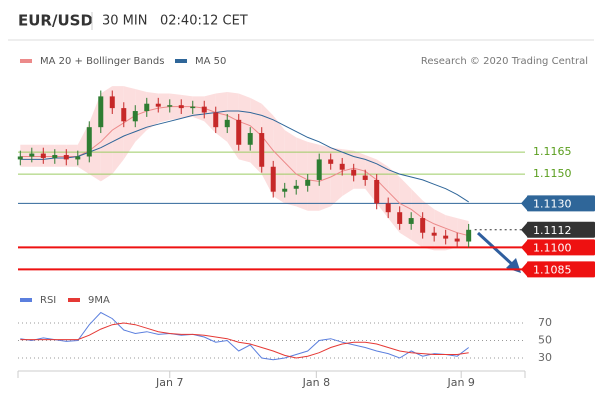 Image resolution: width=602 pixels, height=410 pixels. I want to click on level-label: 1.1130, so click(552, 203).